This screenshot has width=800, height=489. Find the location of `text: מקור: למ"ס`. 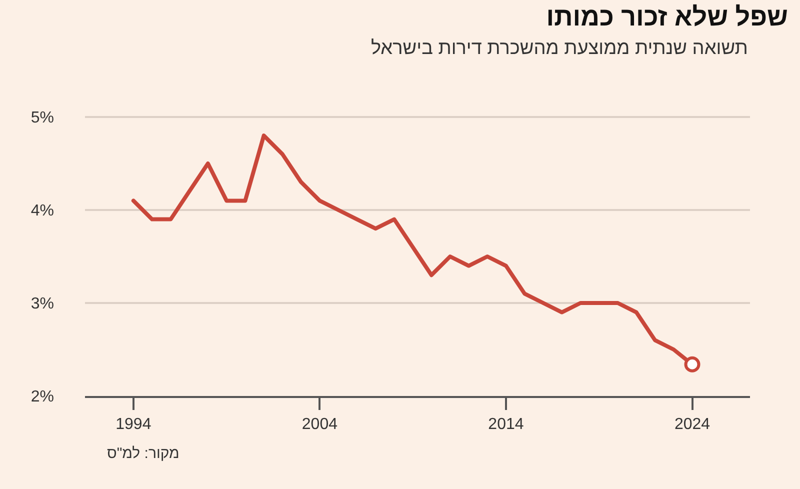

text: מקור: למ"ס is located at coordinates (143, 453).